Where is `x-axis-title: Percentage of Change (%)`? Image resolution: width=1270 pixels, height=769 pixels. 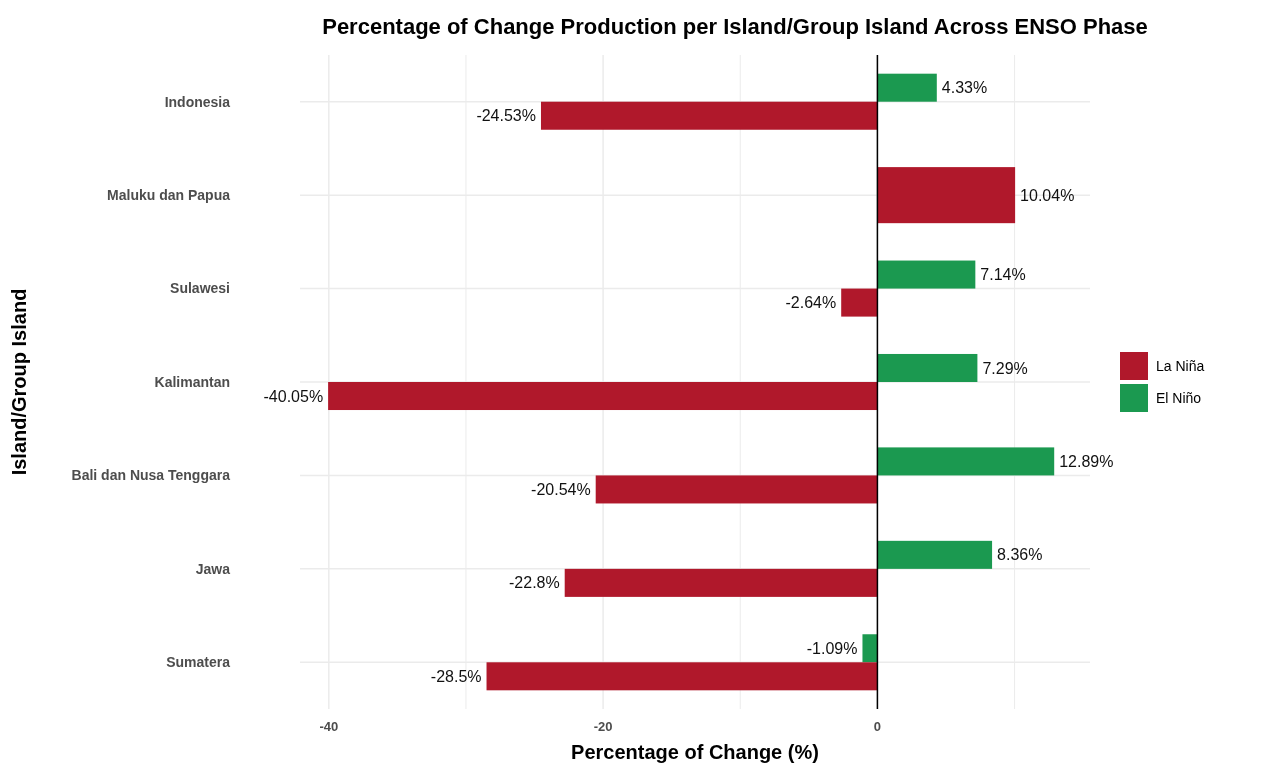
x-axis-title: Percentage of Change (%) is located at coordinates (695, 752).